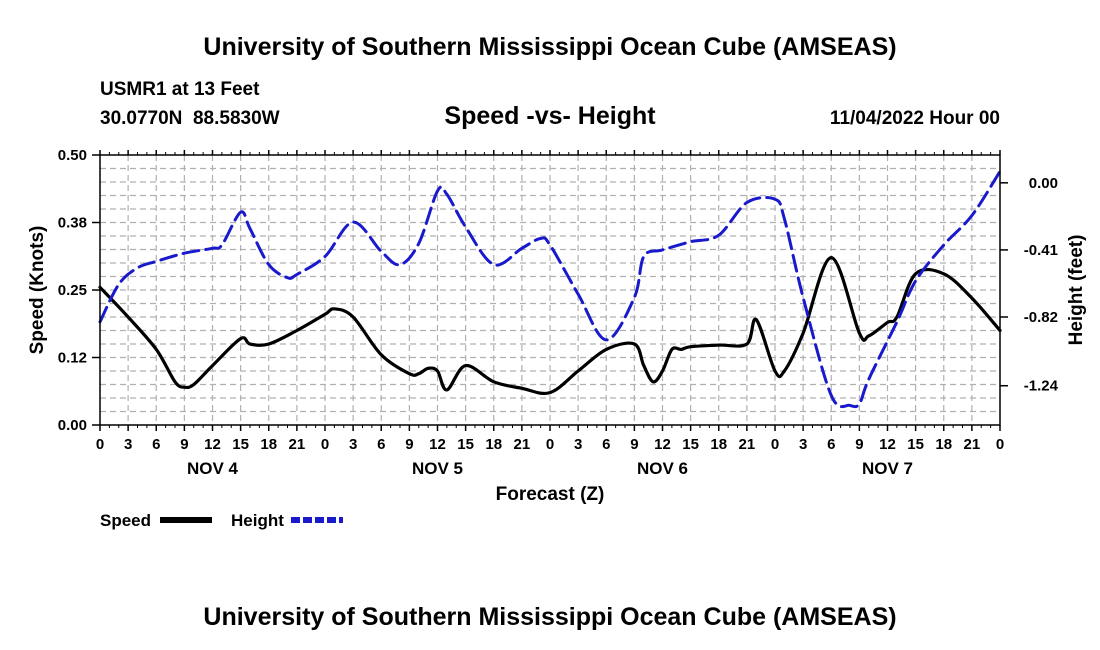 Image resolution: width=1100 pixels, height=650 pixels. What do you see at coordinates (915, 118) in the screenshot?
I see `datetime-label: 11/04/2022 Hour 00` at bounding box center [915, 118].